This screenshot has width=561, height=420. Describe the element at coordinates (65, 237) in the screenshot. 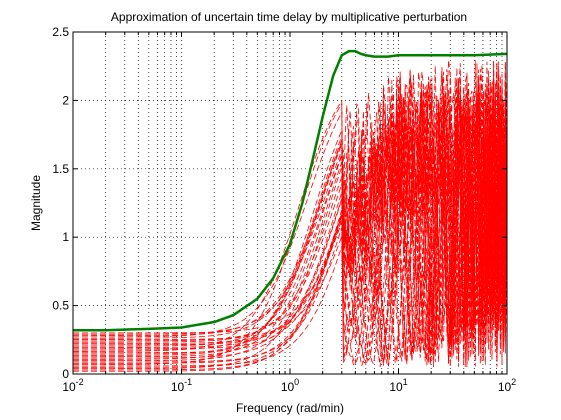

I see `y-tick-label: 1` at that location.